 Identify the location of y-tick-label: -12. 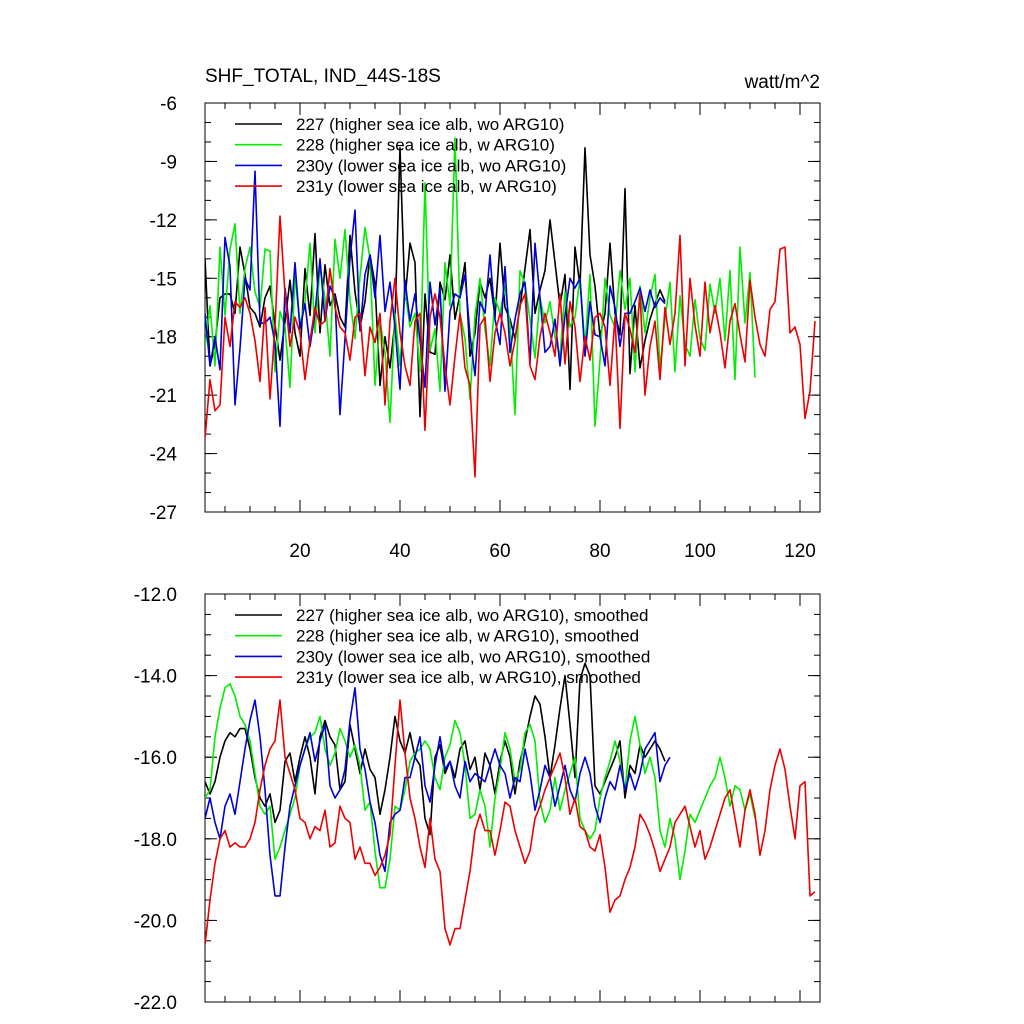
(163, 221).